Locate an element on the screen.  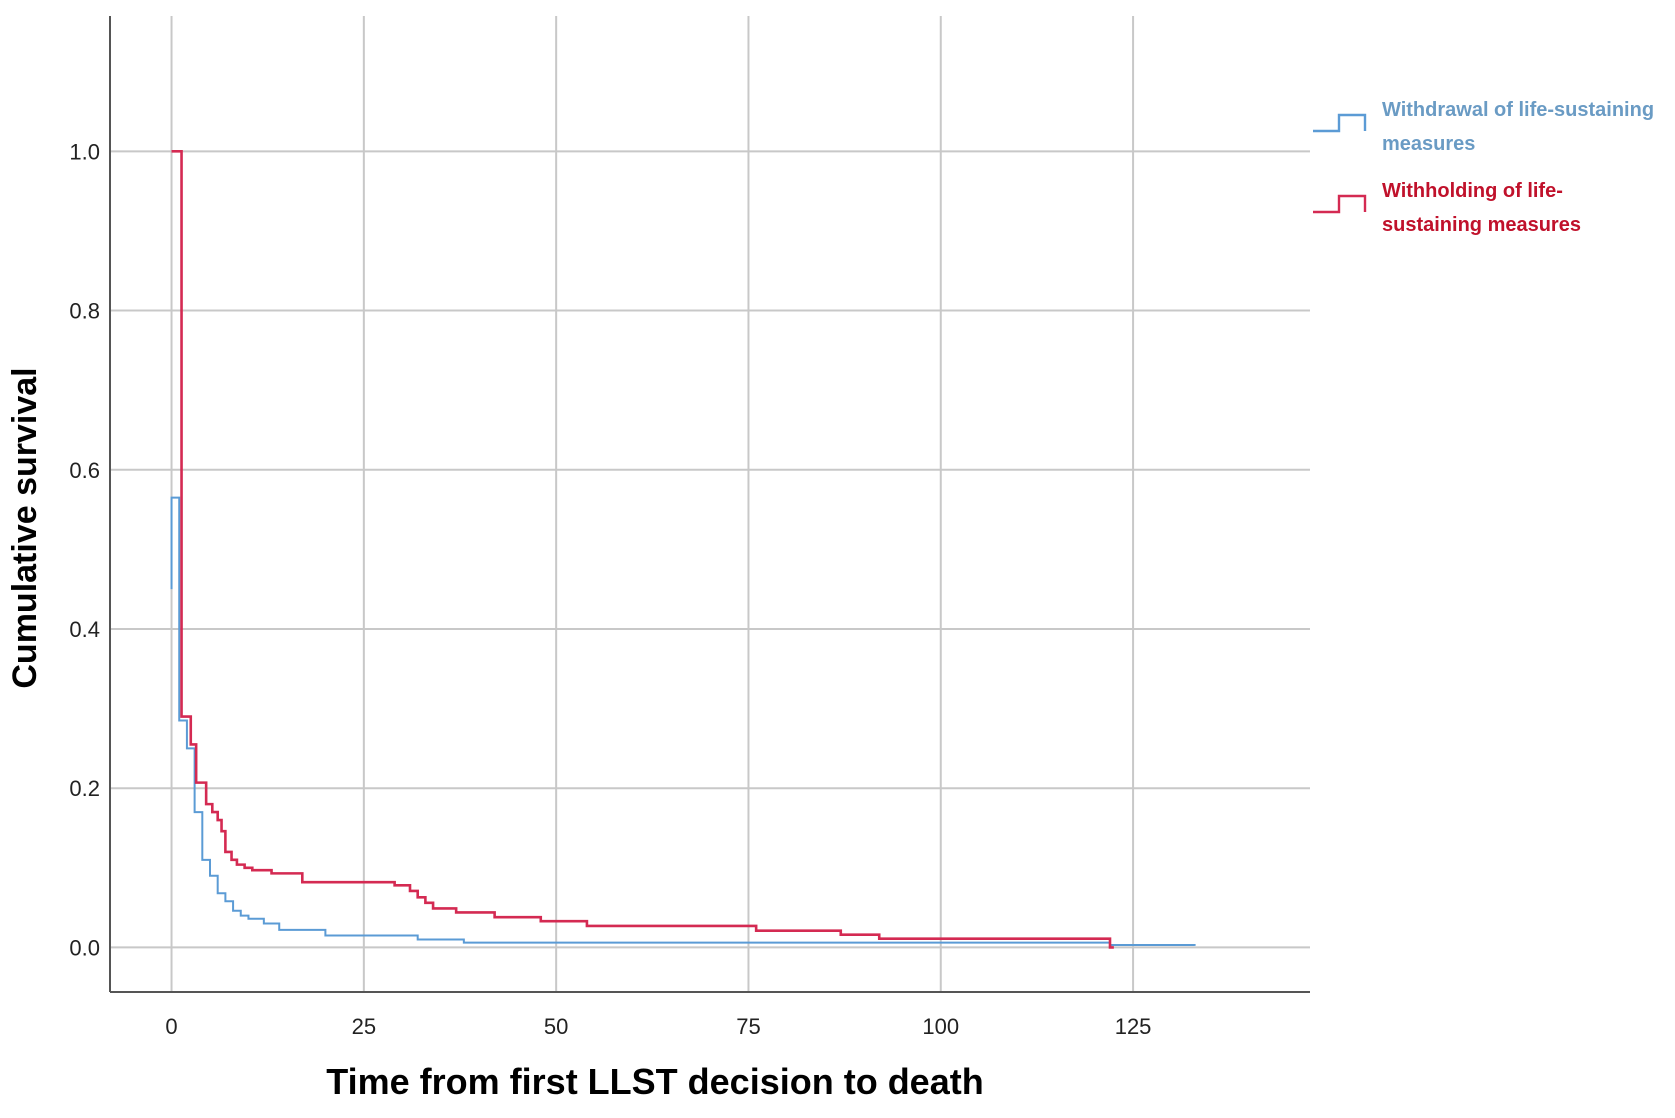
legend-label: sustaining measures is located at coordinates (1481, 225).